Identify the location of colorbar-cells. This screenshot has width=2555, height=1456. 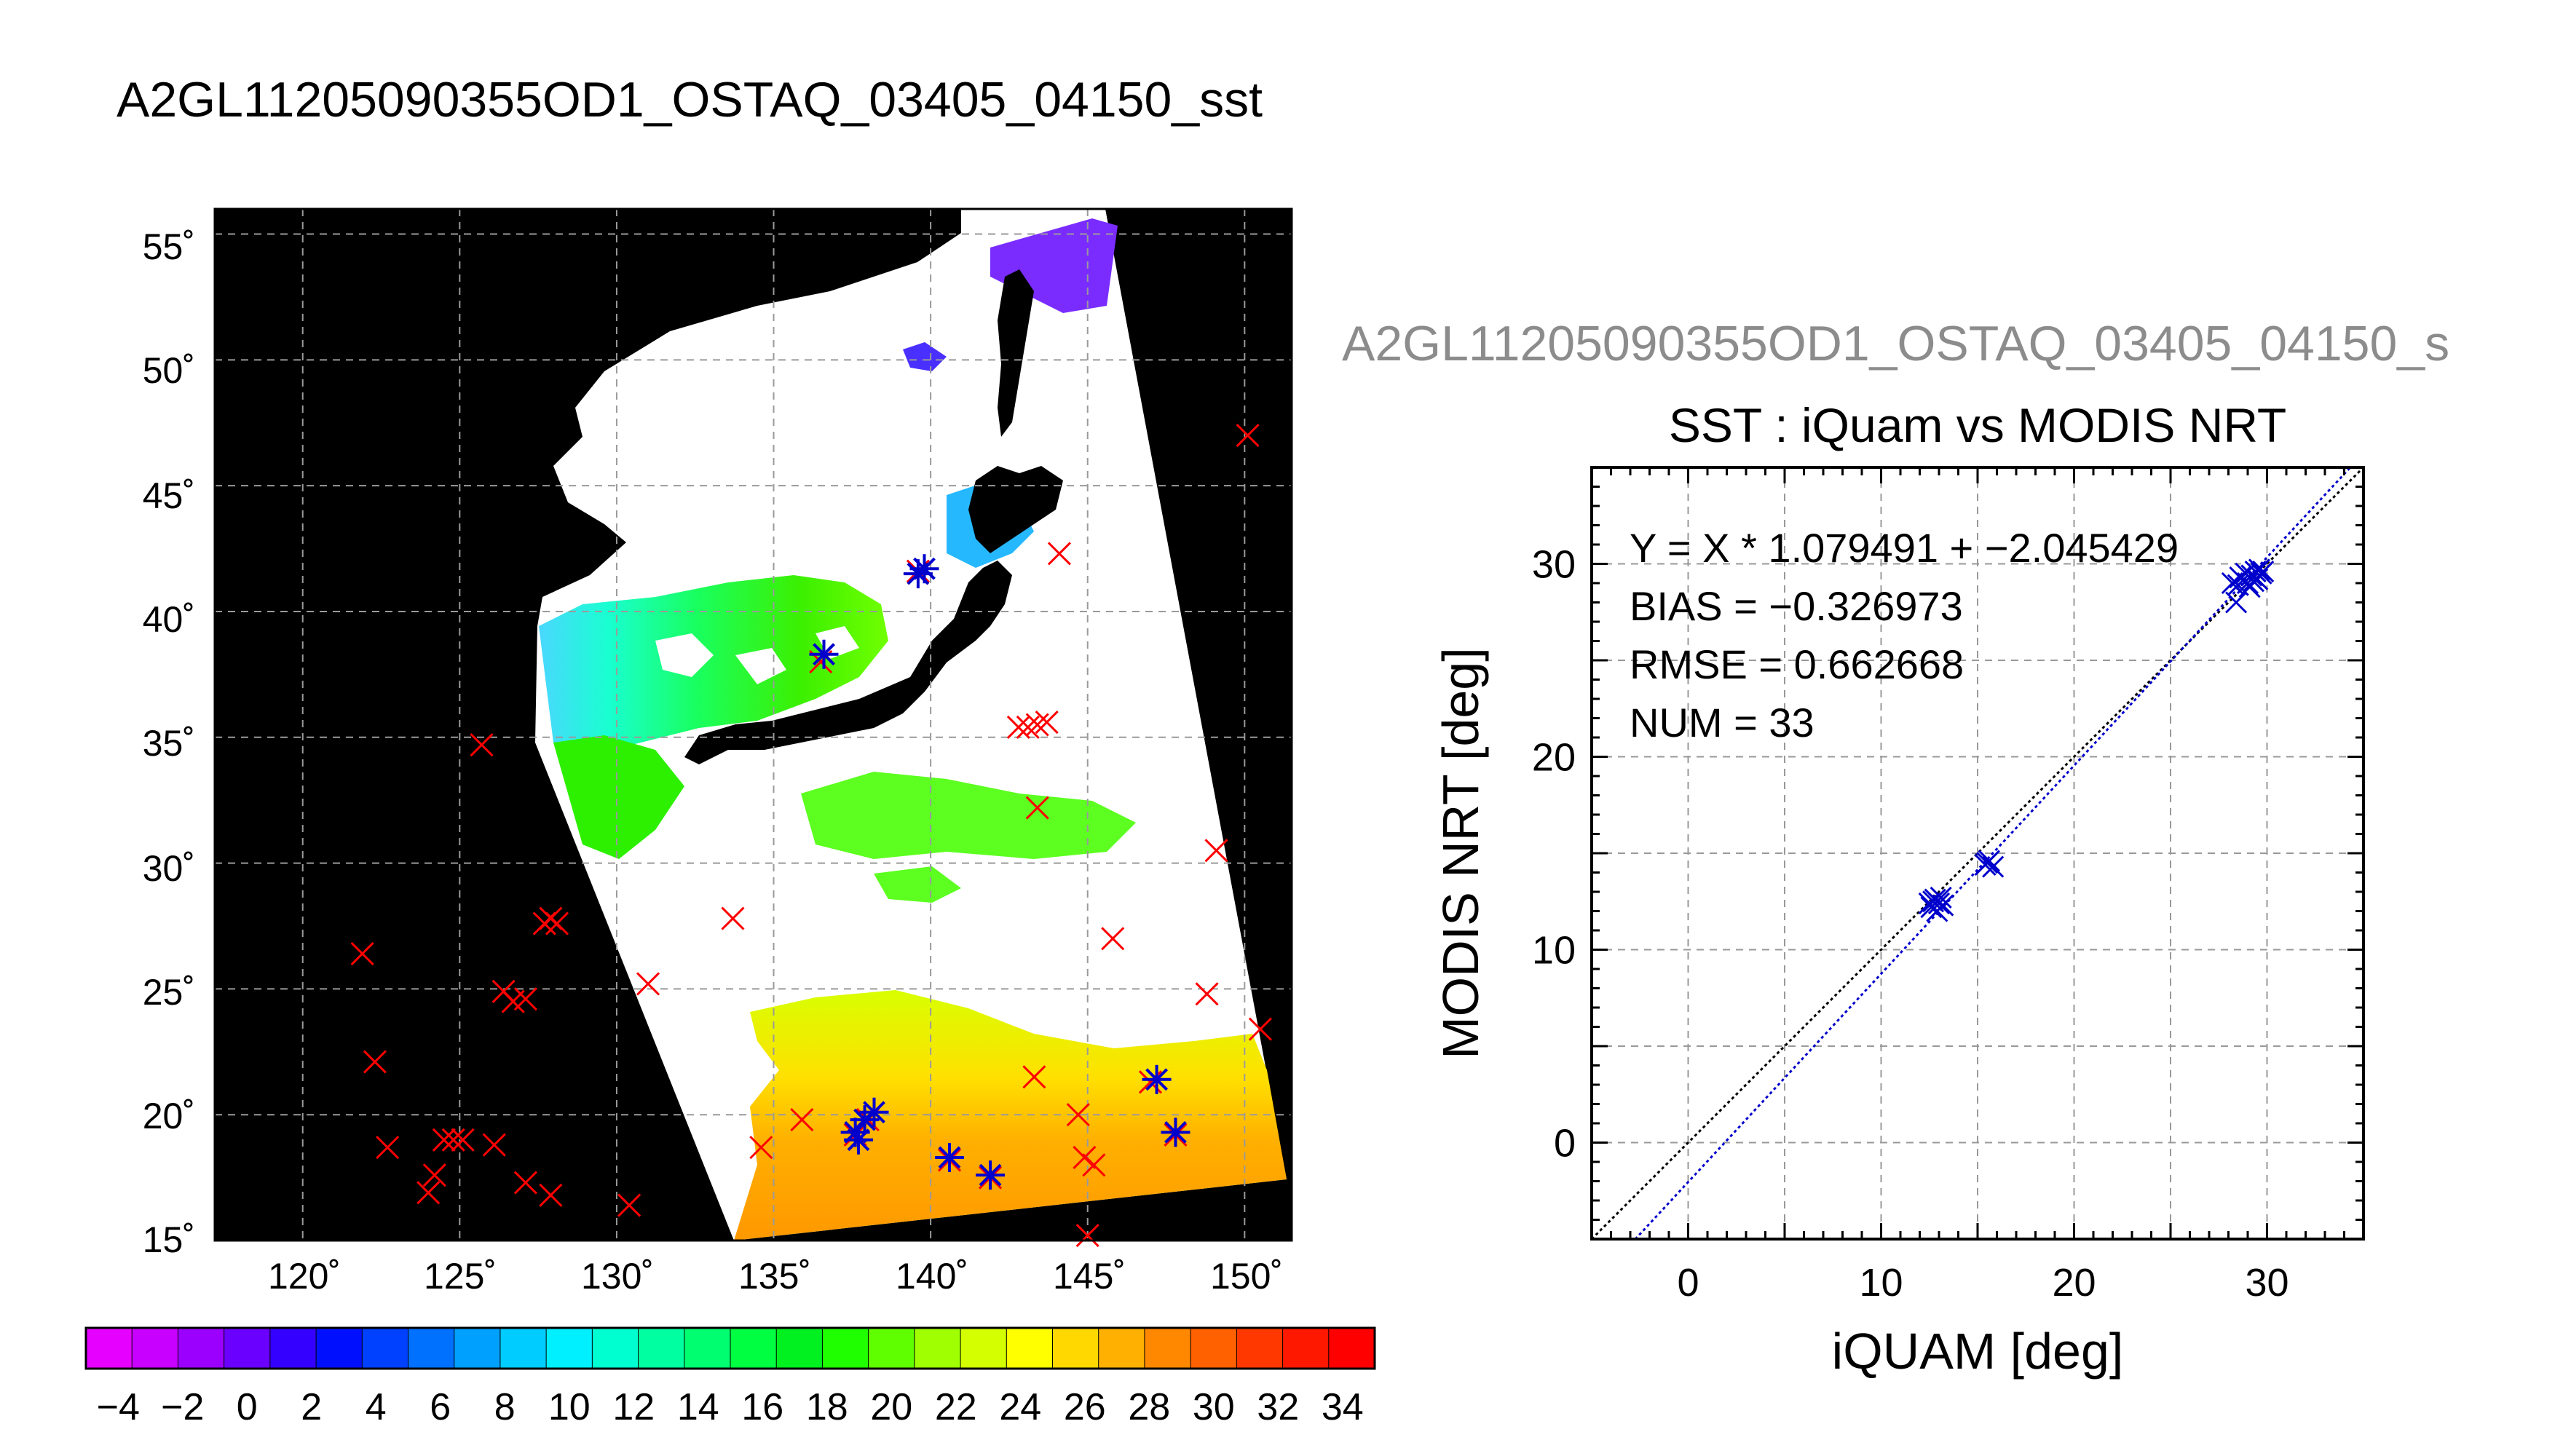
(730, 1348).